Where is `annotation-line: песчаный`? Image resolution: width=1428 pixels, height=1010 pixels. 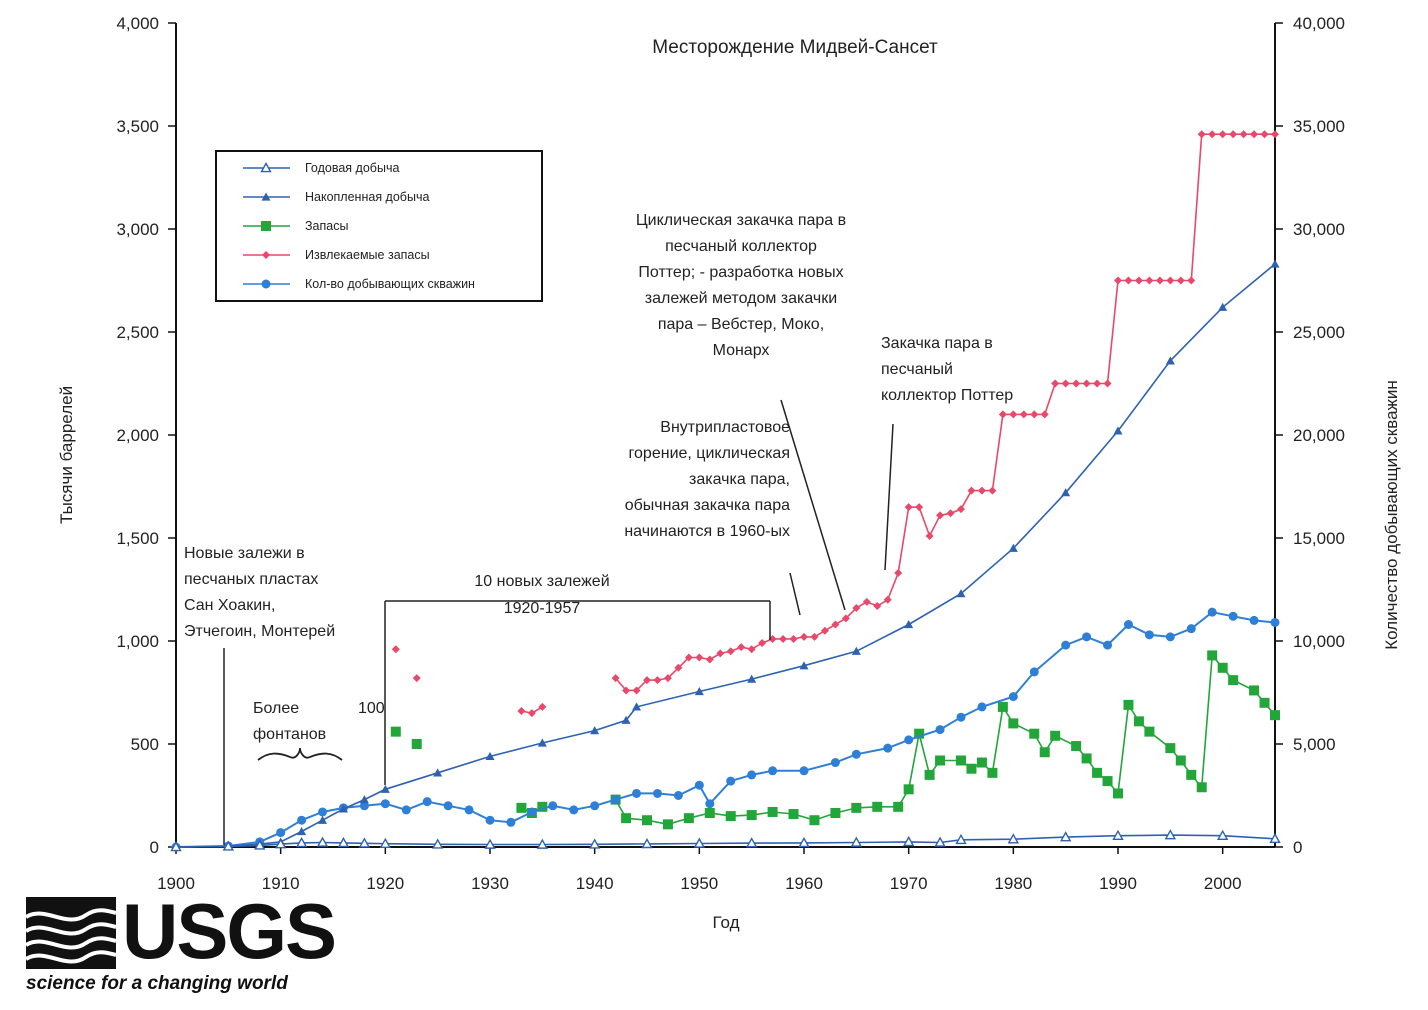
annotation-line: песчаный is located at coordinates (917, 369).